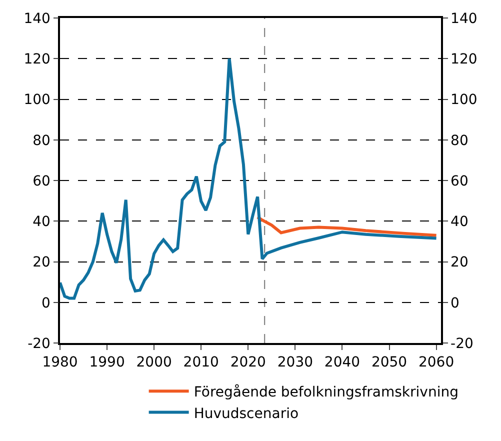  What do you see at coordinates (455, 303) in the screenshot?
I see `y2-tick-label: 0` at bounding box center [455, 303].